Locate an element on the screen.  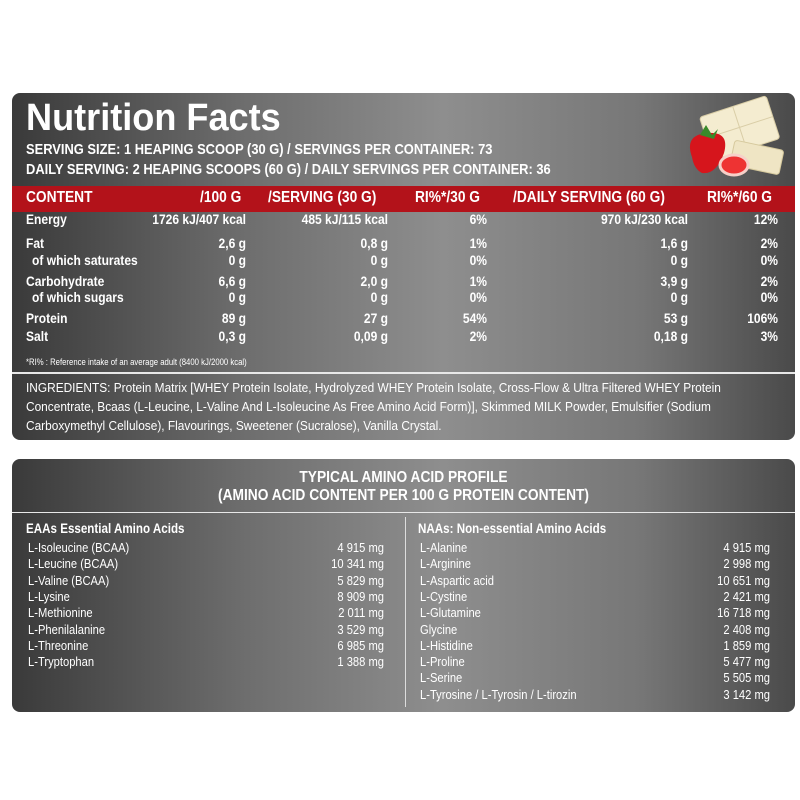
column-heading: NAAs: Non-essential Amino Acids is located at coordinates (512, 528).